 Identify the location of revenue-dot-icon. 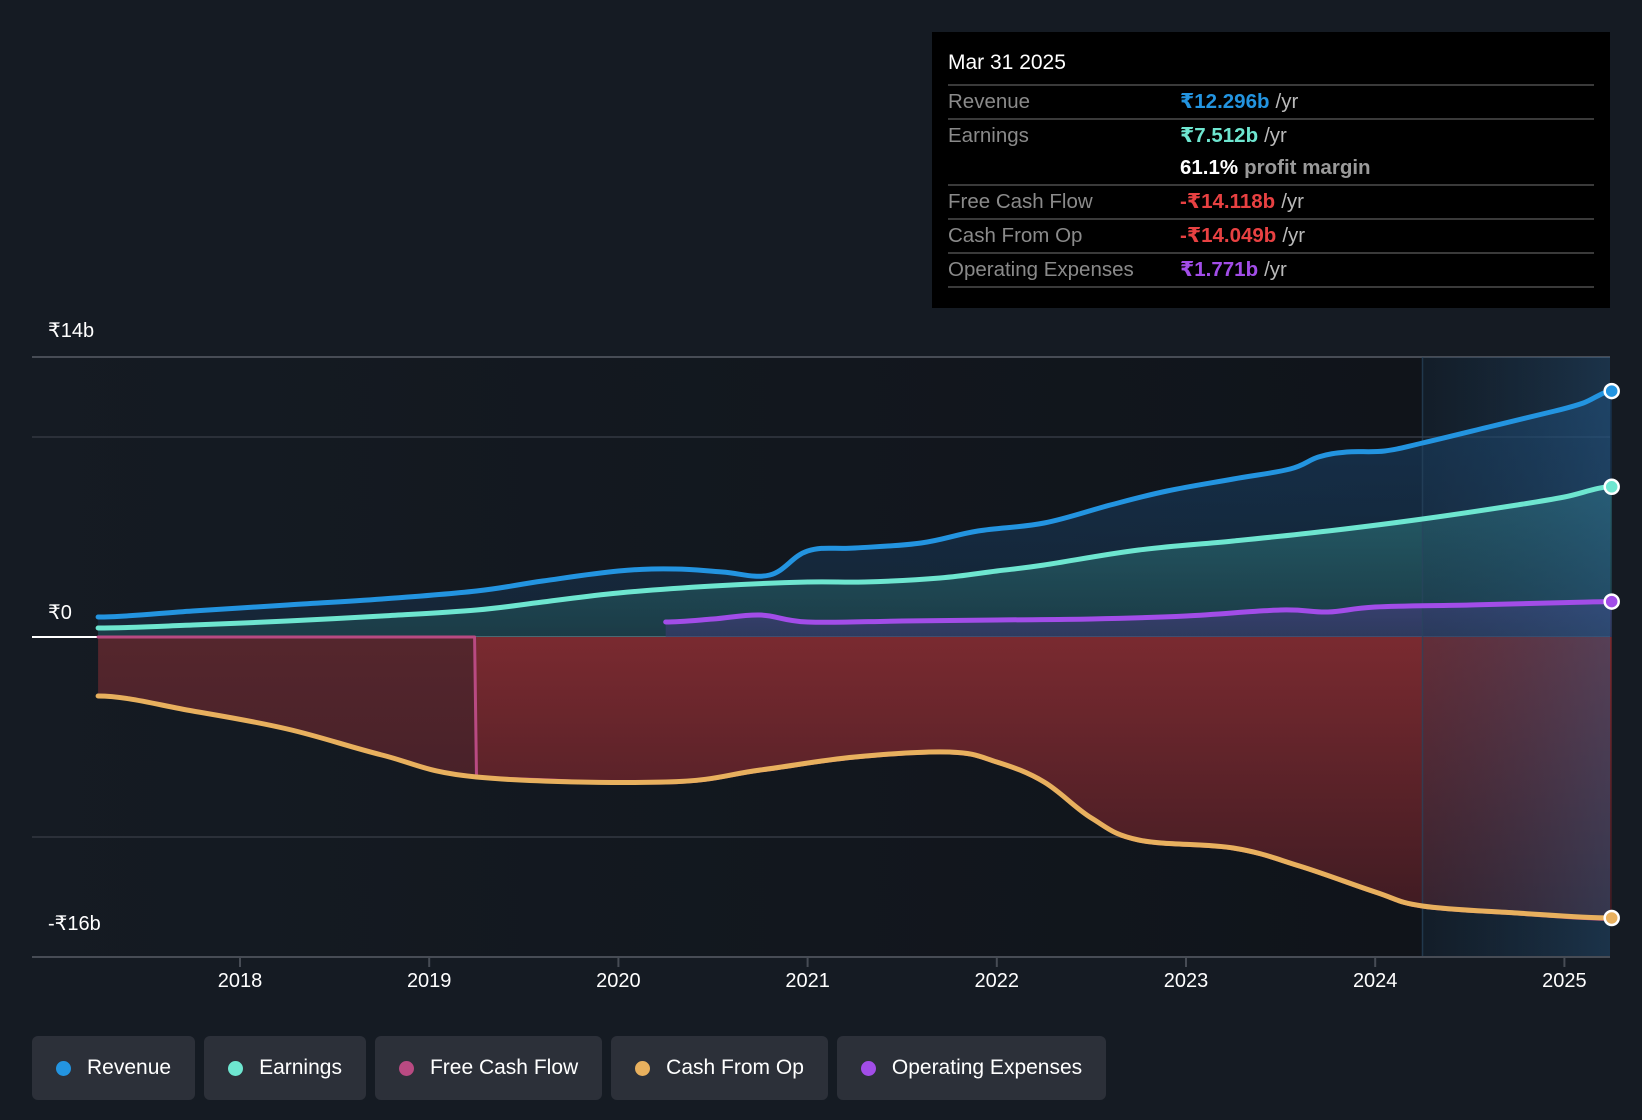
(63, 1068).